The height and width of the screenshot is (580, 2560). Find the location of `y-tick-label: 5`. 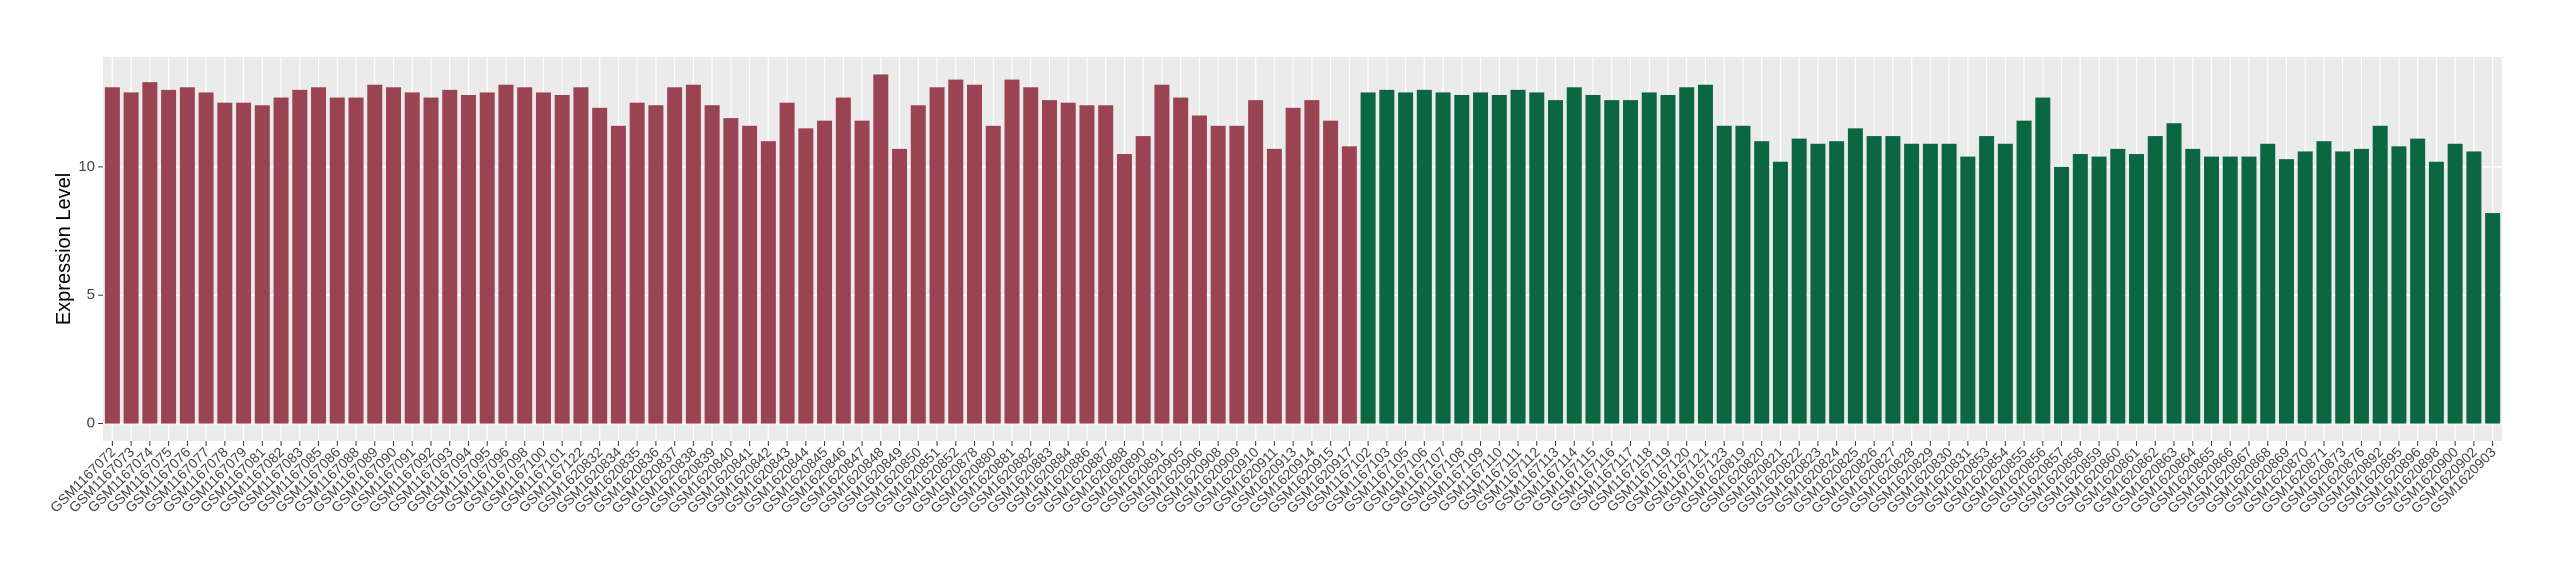

y-tick-label: 5 is located at coordinates (91, 294).